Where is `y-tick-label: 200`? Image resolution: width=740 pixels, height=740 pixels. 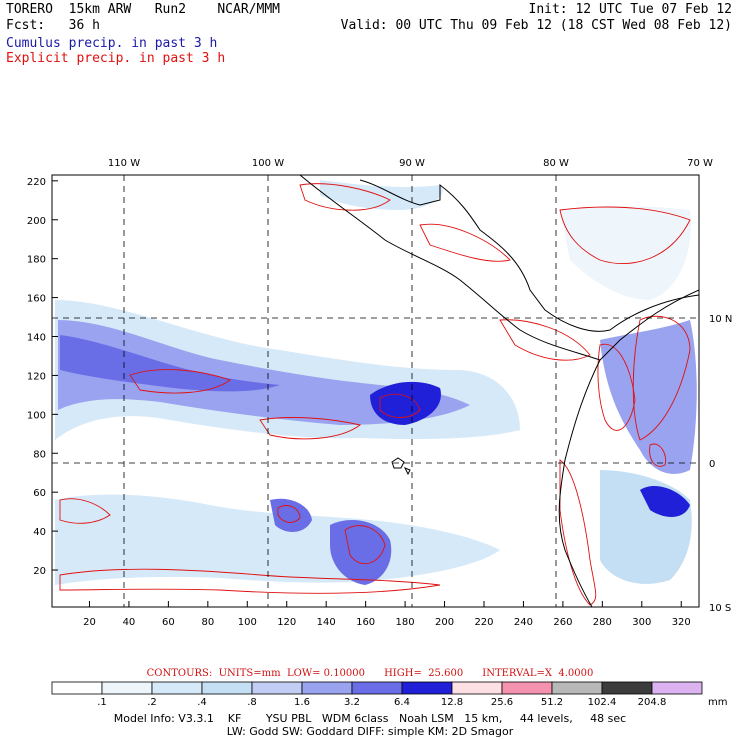
y-tick-label: 200 is located at coordinates (36, 221).